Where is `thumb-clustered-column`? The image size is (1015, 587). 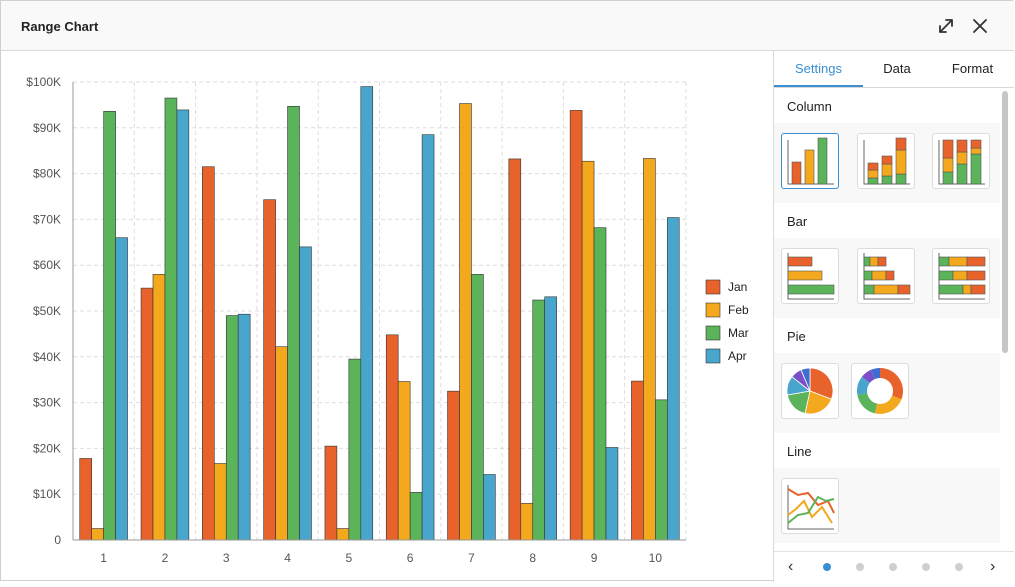 thumb-clustered-column is located at coordinates (810, 161).